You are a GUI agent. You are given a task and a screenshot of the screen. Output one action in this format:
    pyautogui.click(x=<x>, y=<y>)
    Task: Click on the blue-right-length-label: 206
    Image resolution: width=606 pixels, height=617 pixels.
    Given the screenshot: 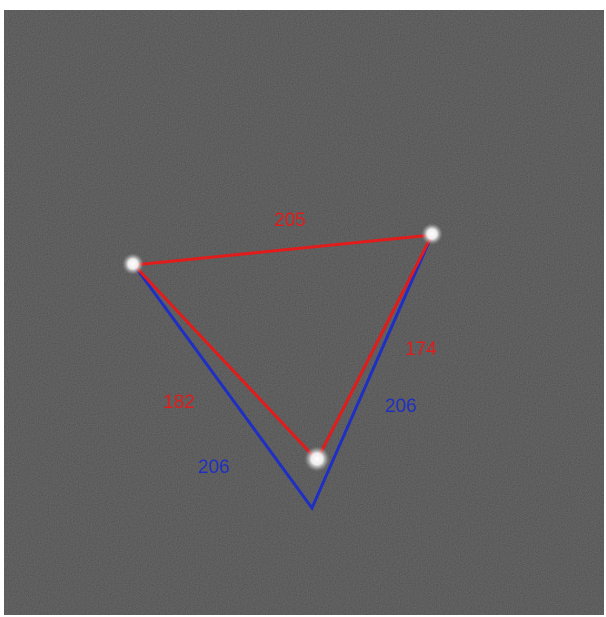 What is the action you would take?
    pyautogui.click(x=401, y=406)
    